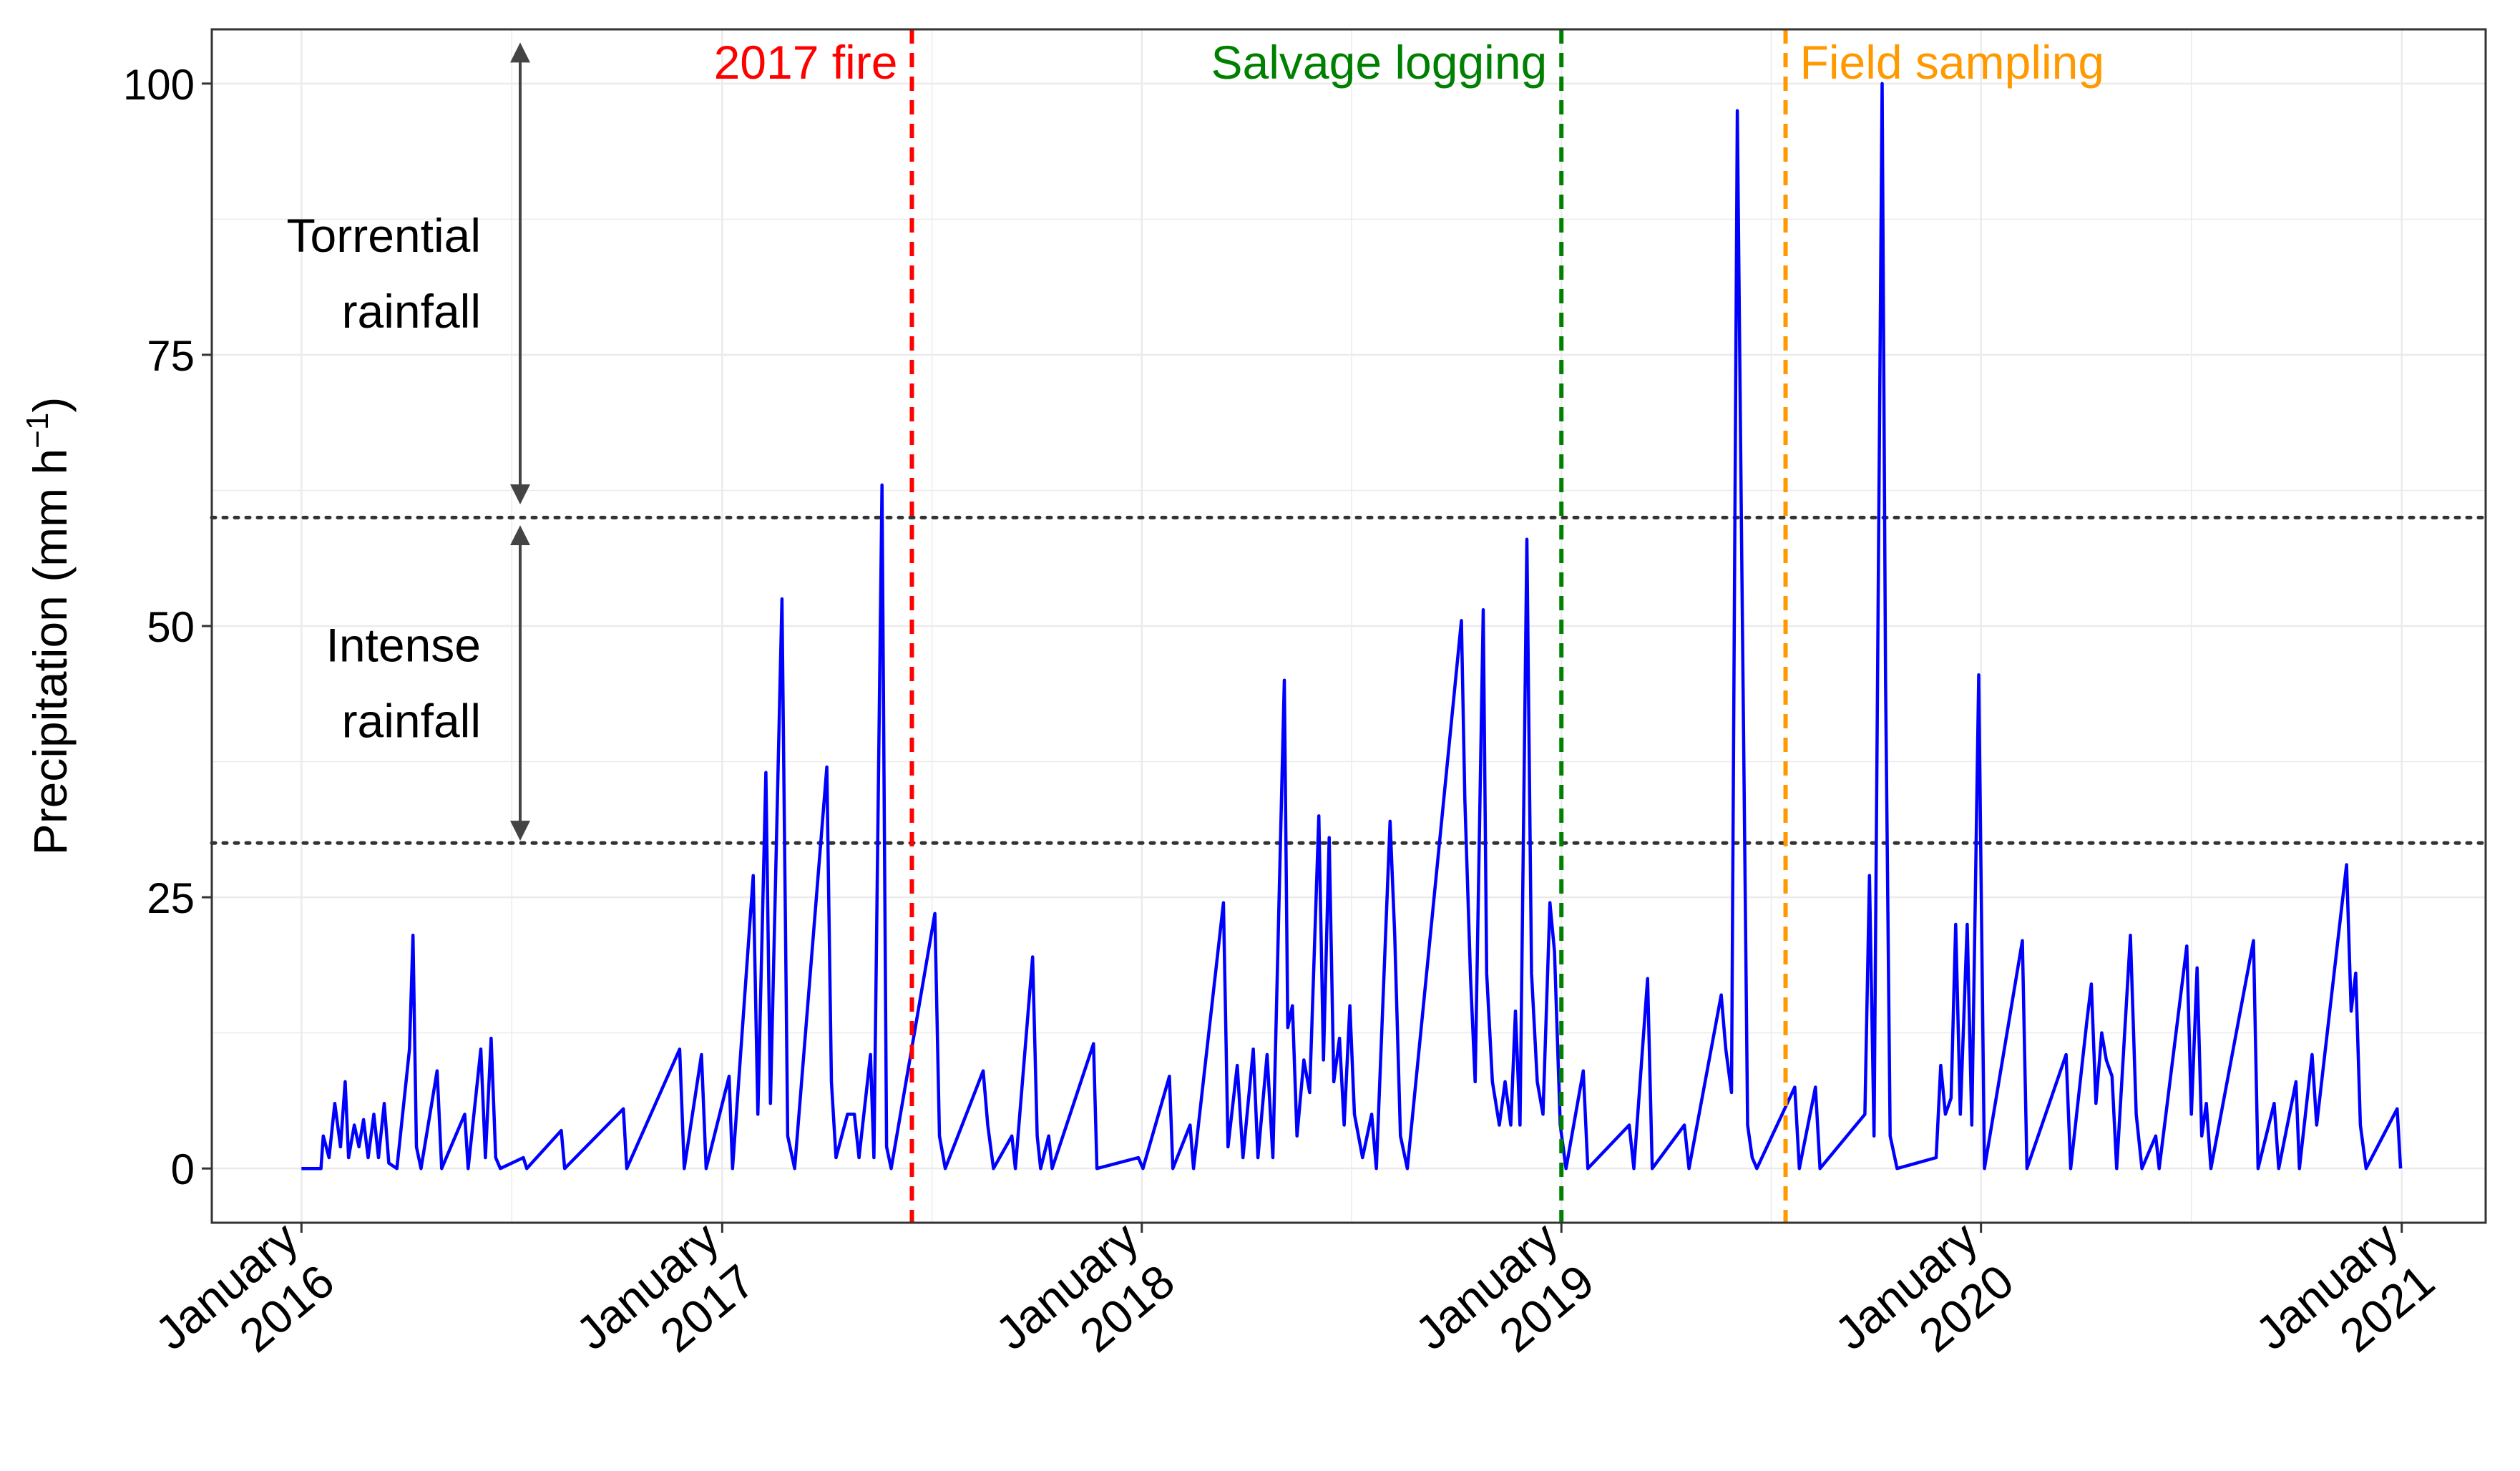 The height and width of the screenshot is (1471, 2520). Describe the element at coordinates (1379, 63) in the screenshot. I see `event-label: Salvage logging` at that location.